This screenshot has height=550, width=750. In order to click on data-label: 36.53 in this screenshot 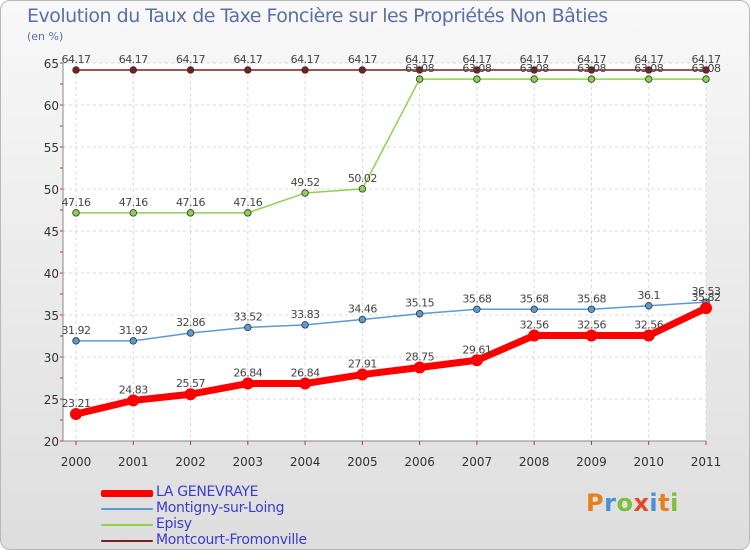, I will do `click(706, 291)`.